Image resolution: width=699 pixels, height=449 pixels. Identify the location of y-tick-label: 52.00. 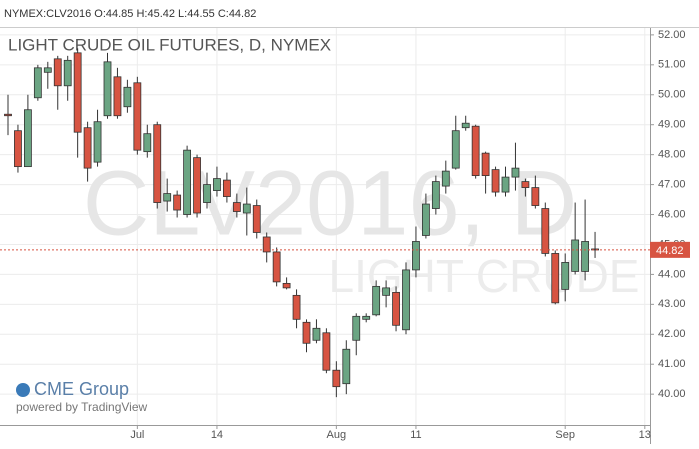
(672, 35).